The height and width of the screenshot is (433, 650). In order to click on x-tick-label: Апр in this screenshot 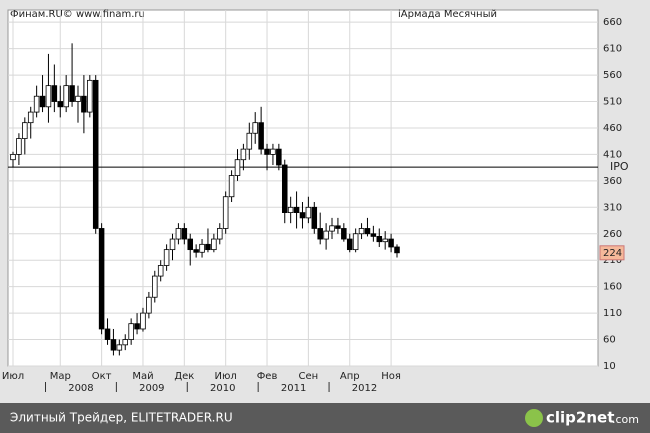, I will do `click(350, 376)`.